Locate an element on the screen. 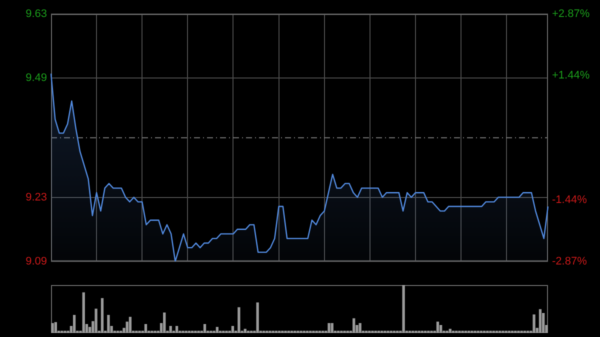  y-tick-label: 9.63 is located at coordinates (36, 14).